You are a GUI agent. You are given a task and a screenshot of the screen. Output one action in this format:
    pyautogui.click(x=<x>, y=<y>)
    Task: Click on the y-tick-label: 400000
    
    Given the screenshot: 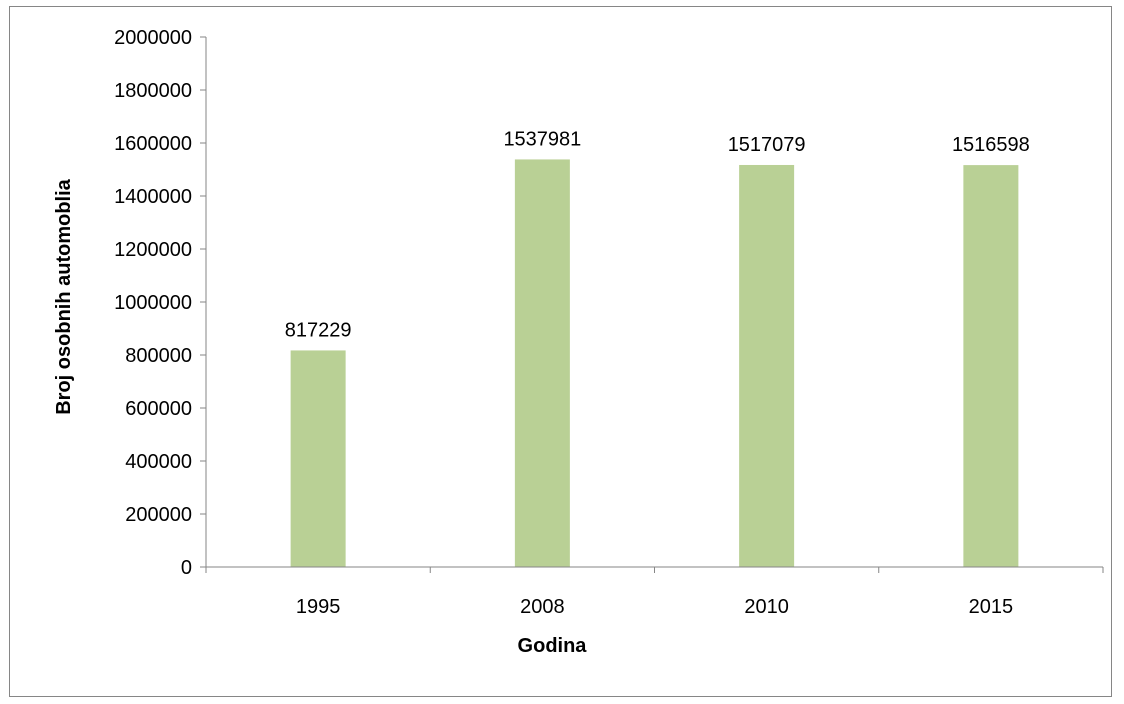 What is the action you would take?
    pyautogui.click(x=158, y=462)
    